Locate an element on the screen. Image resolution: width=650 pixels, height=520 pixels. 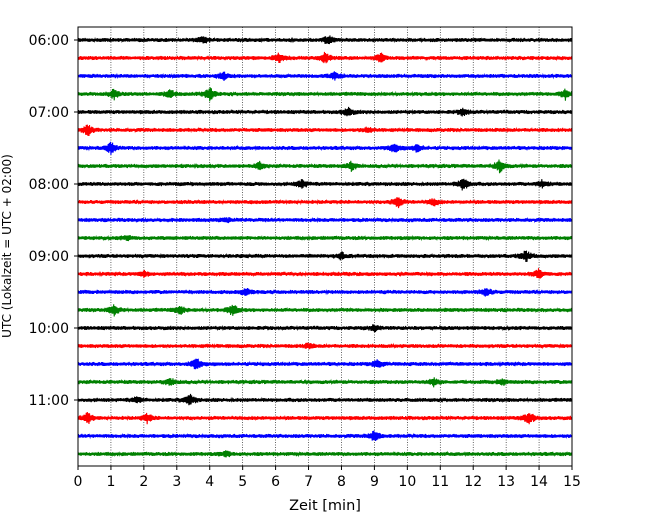
x-tick-label: 6 is located at coordinates (275, 482).